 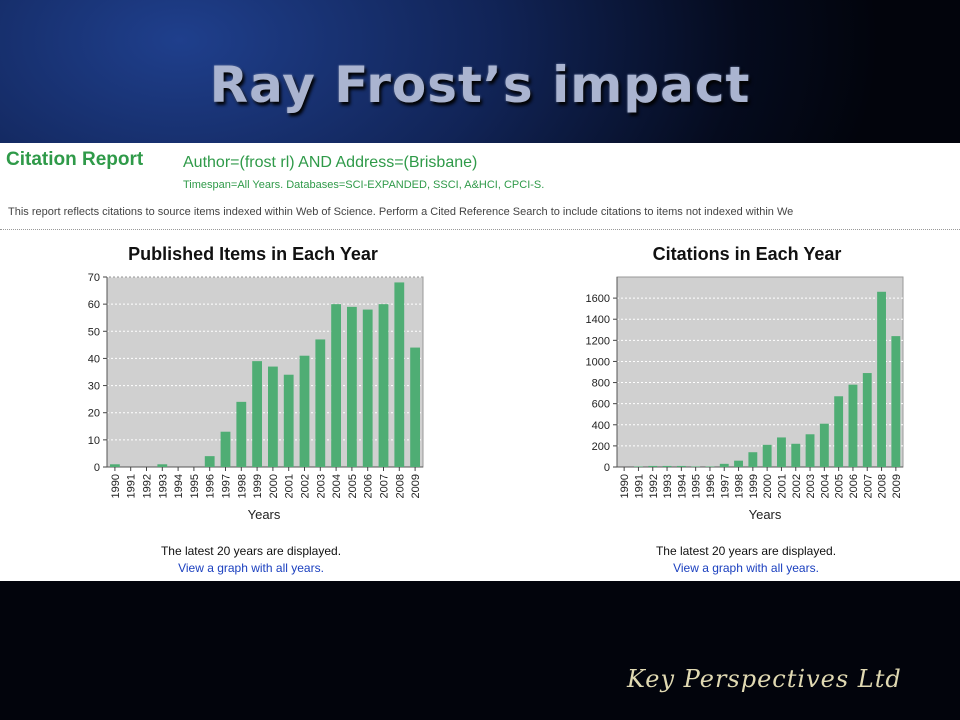 What do you see at coordinates (598, 362) in the screenshot?
I see `y-tick-label: 1000` at bounding box center [598, 362].